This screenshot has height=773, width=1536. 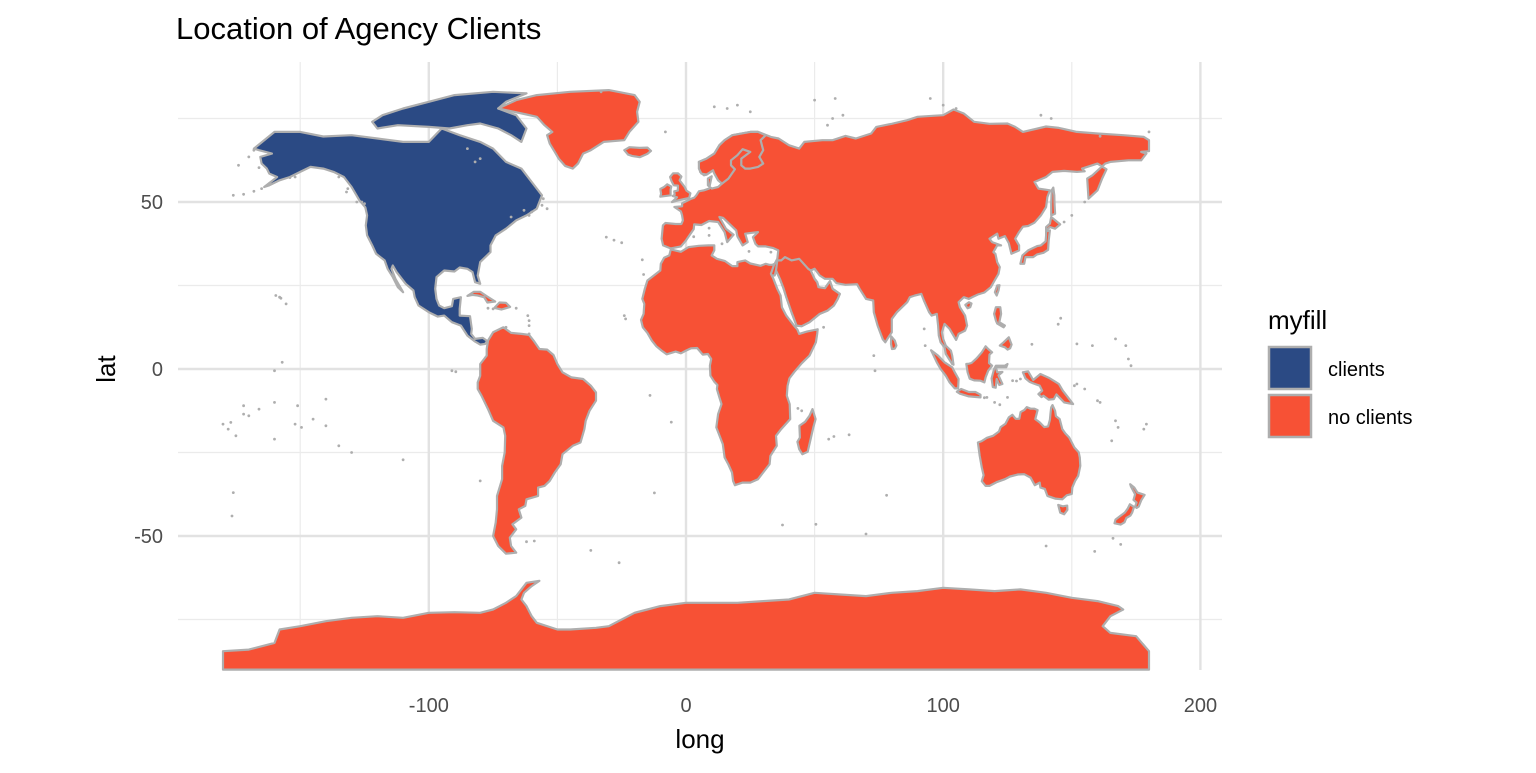 What do you see at coordinates (358, 28) in the screenshot?
I see `chart-title: Location of Agency Clients` at bounding box center [358, 28].